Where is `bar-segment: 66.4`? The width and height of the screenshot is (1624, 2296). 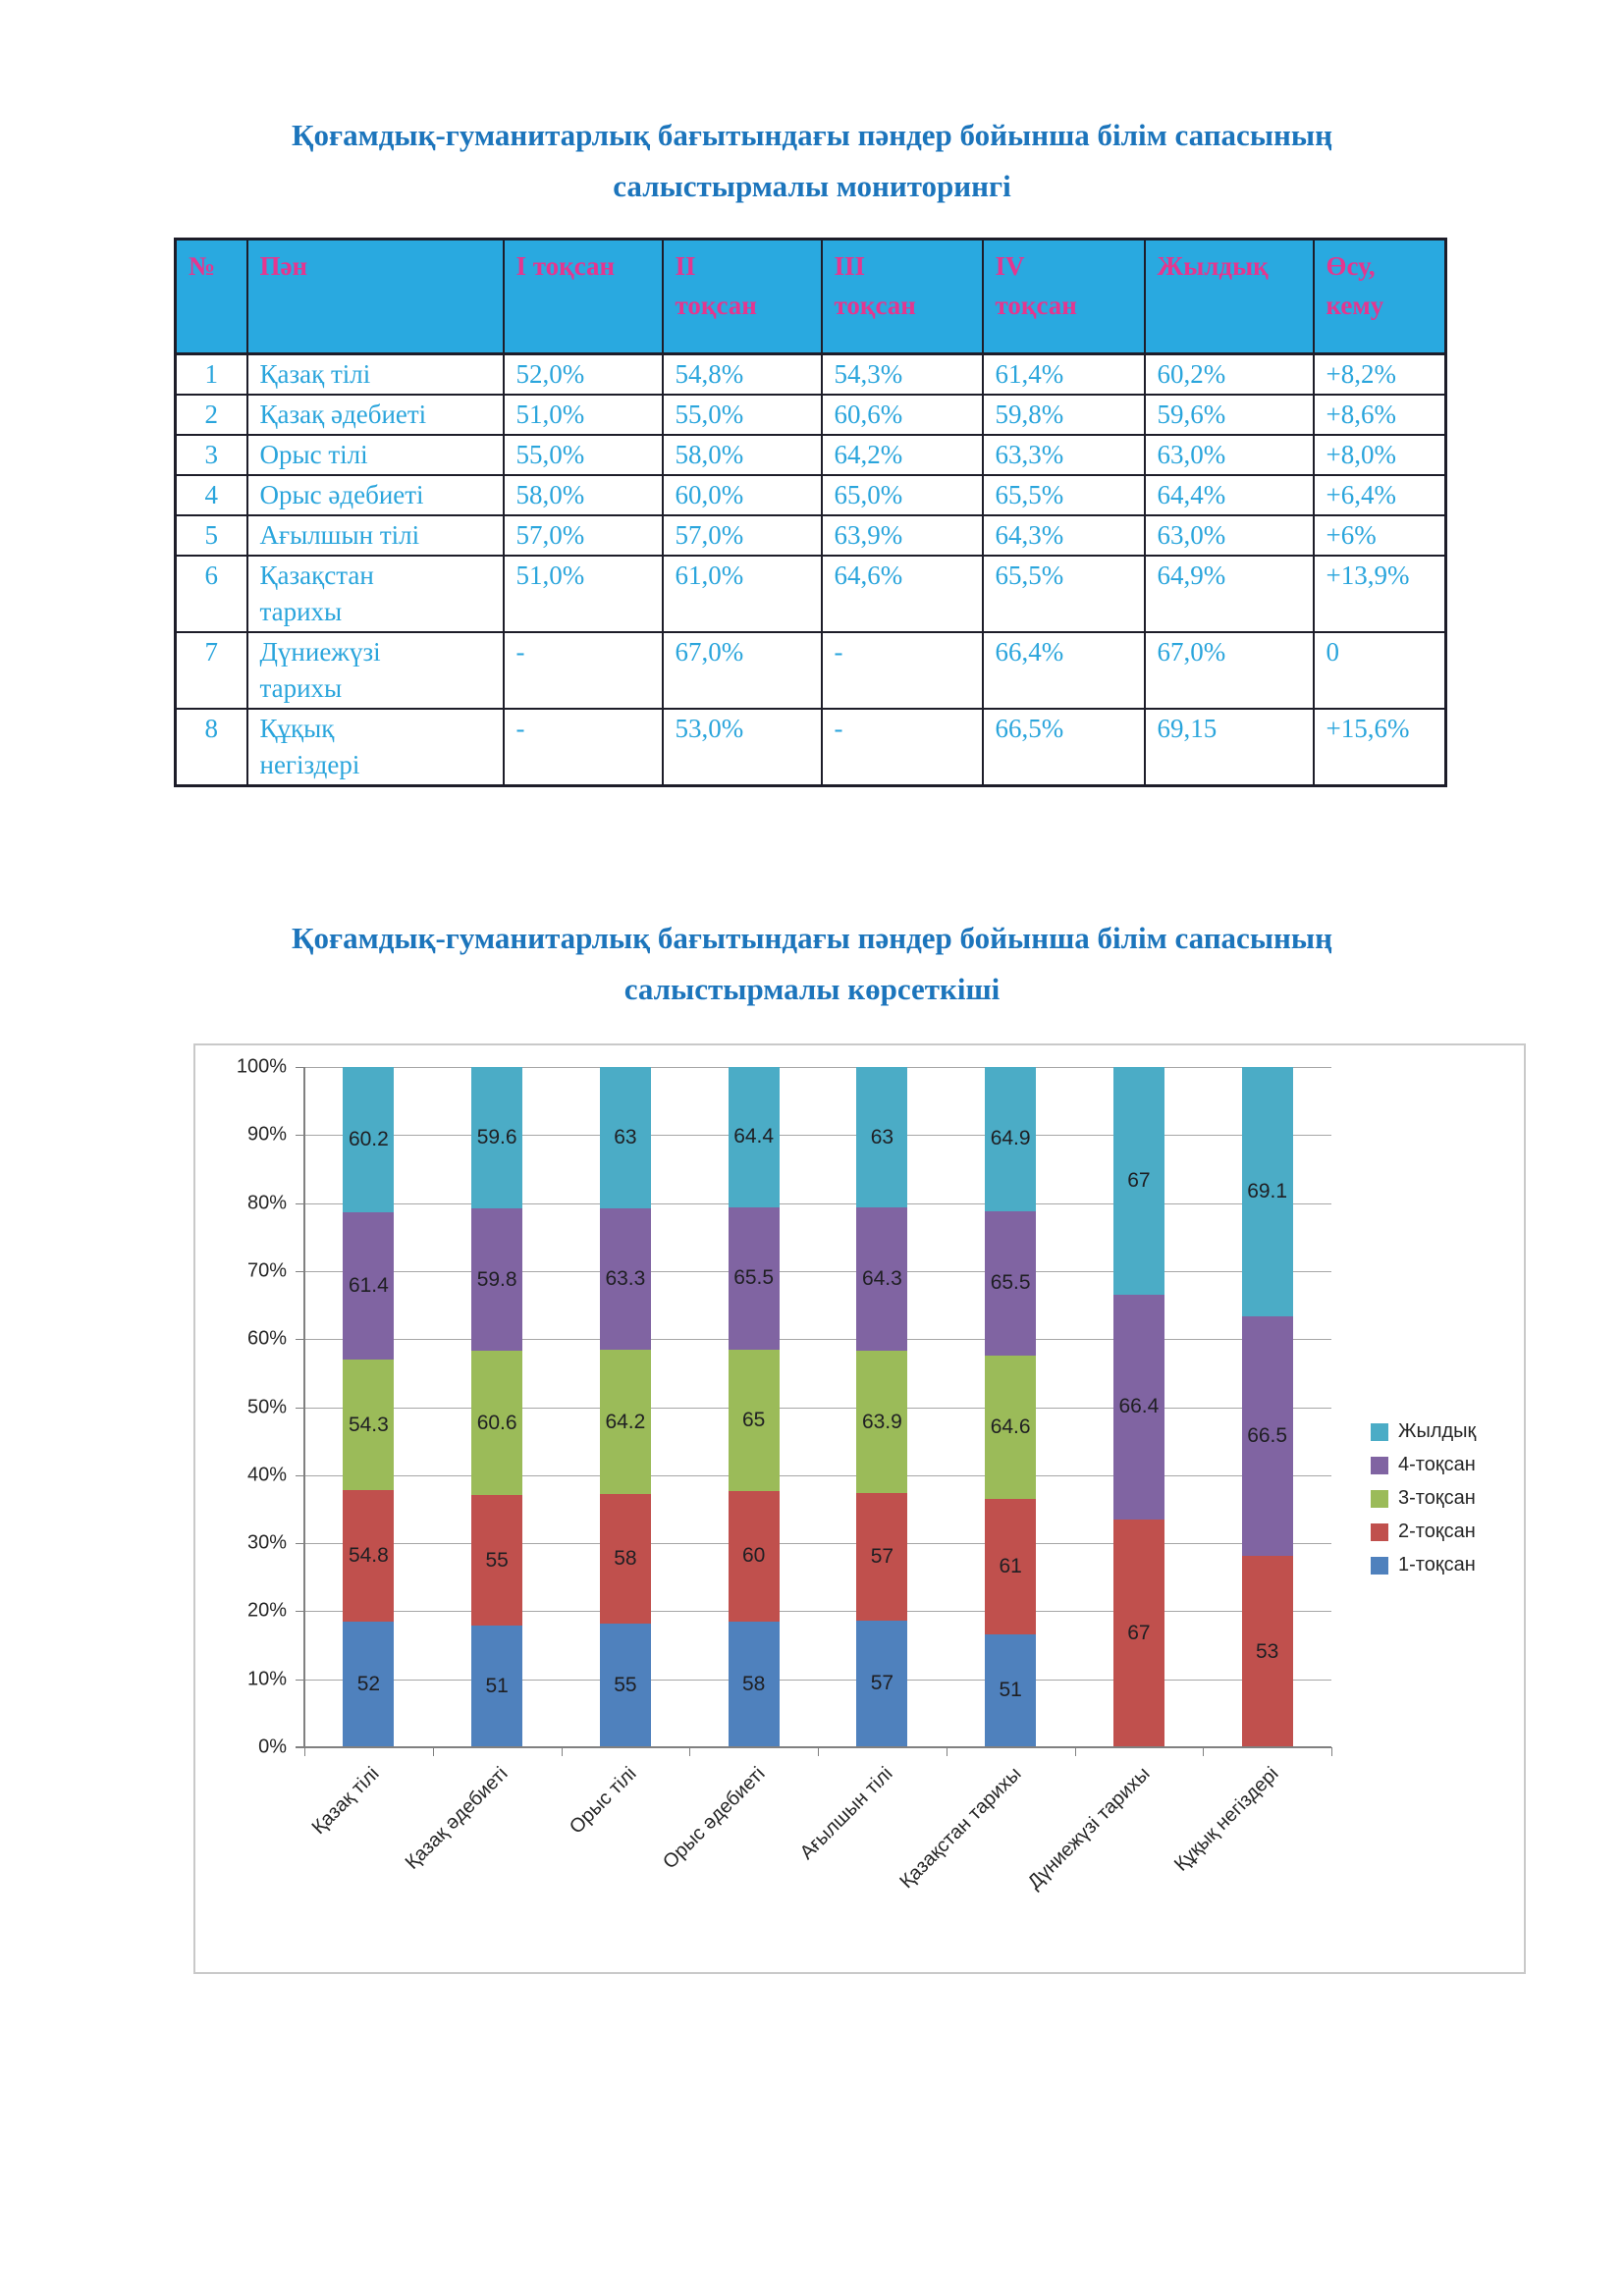 bar-segment: 66.4 is located at coordinates (1138, 1407).